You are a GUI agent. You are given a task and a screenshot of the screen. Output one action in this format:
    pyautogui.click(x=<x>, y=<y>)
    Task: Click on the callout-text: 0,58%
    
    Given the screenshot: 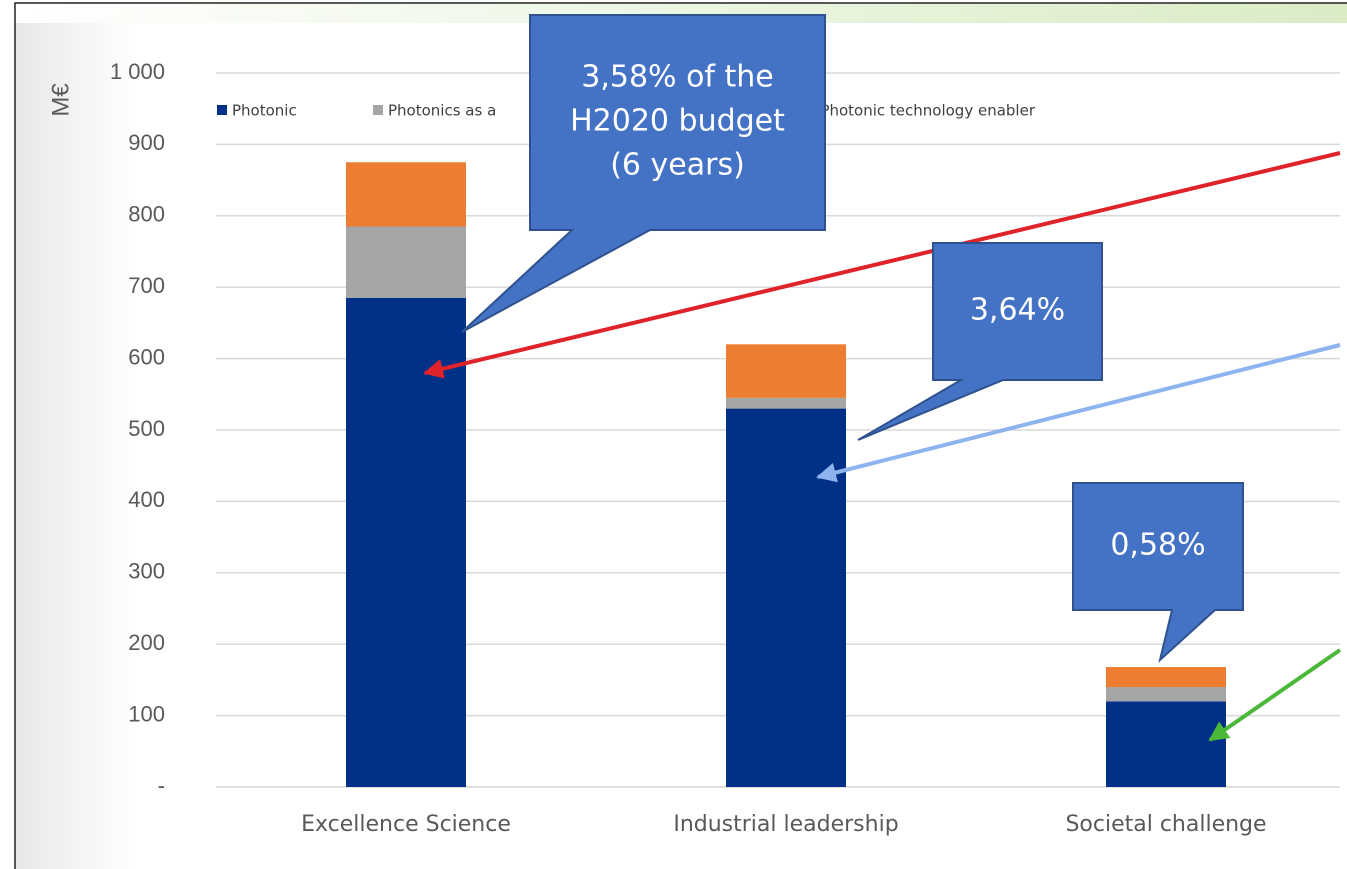 What is the action you would take?
    pyautogui.click(x=1157, y=545)
    